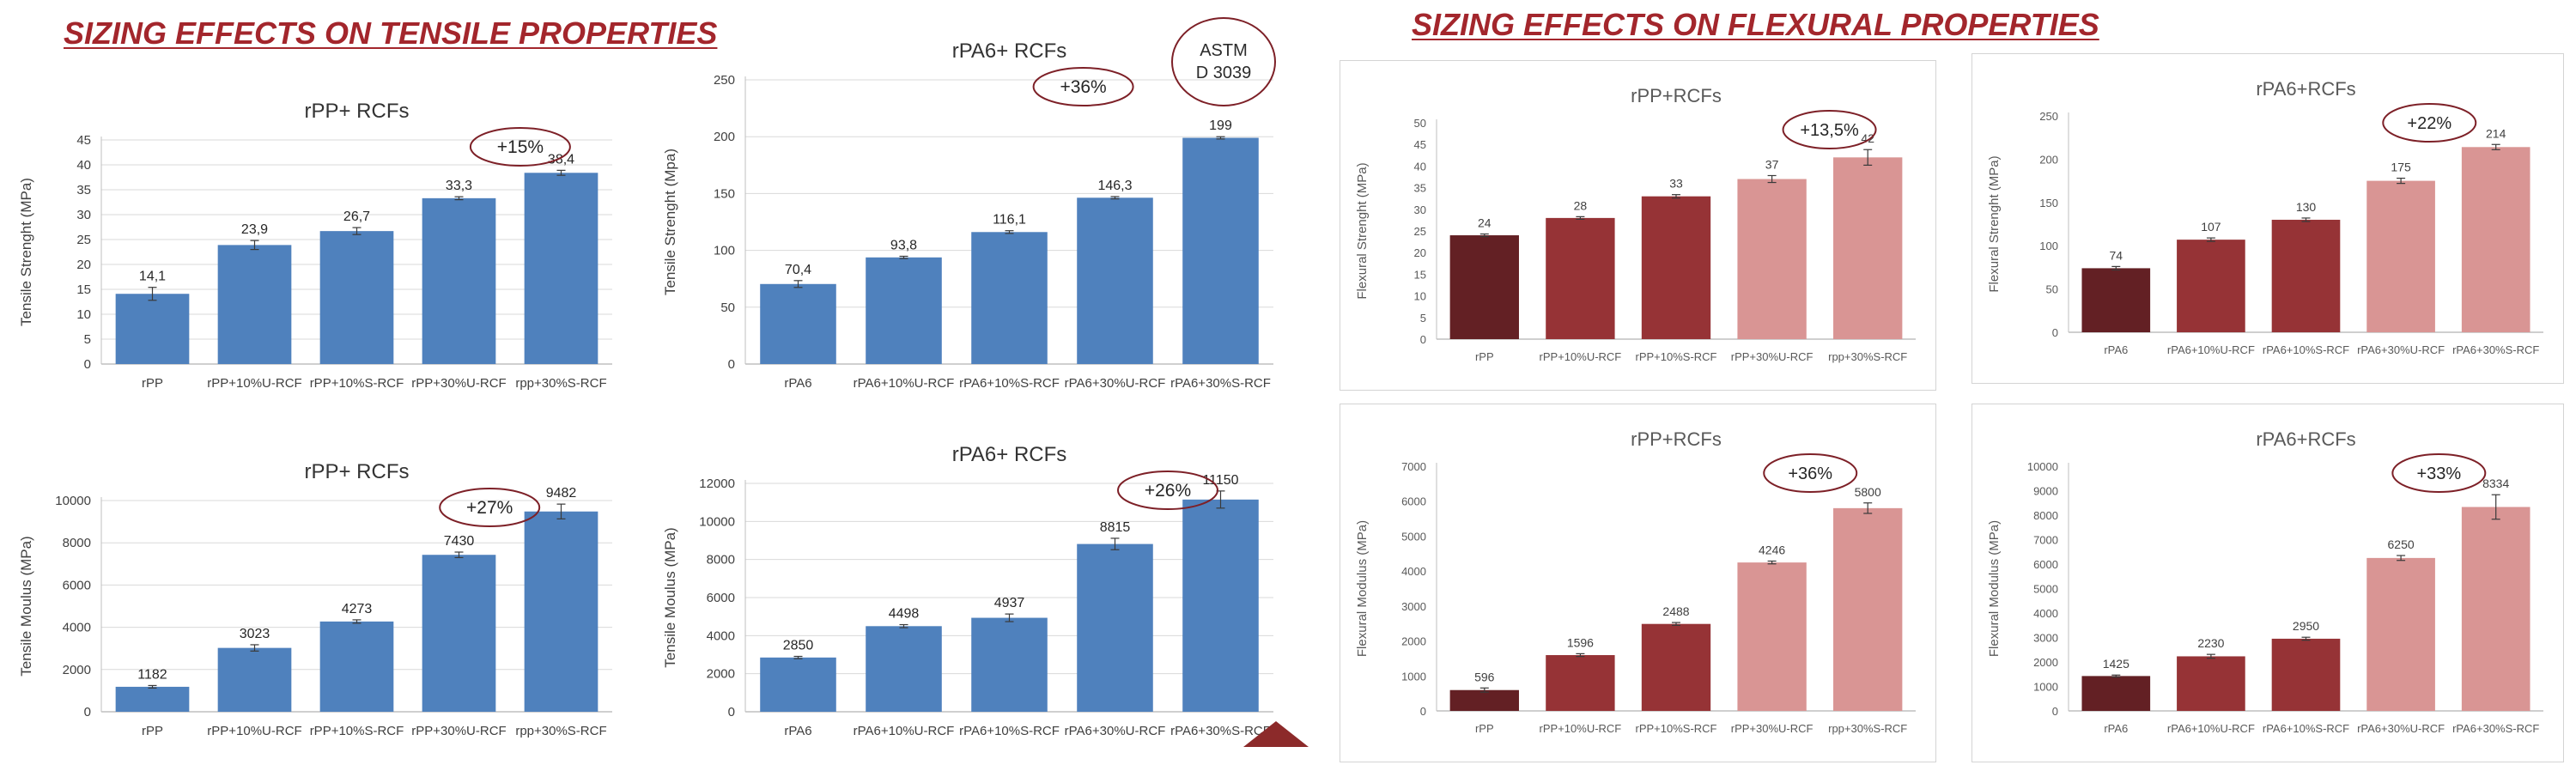 The height and width of the screenshot is (771, 2576). What do you see at coordinates (2046, 687) in the screenshot?
I see `y-tick-label: 1000` at bounding box center [2046, 687].